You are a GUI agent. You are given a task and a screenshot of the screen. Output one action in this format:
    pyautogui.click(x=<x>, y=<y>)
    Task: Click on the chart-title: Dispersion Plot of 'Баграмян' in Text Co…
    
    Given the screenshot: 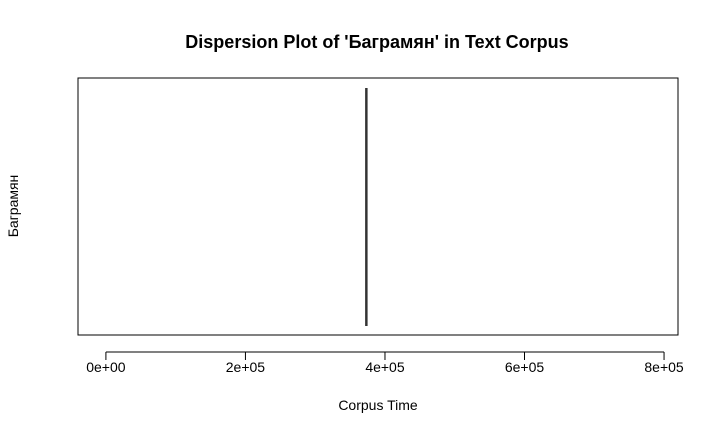 What is the action you would take?
    pyautogui.click(x=376, y=42)
    